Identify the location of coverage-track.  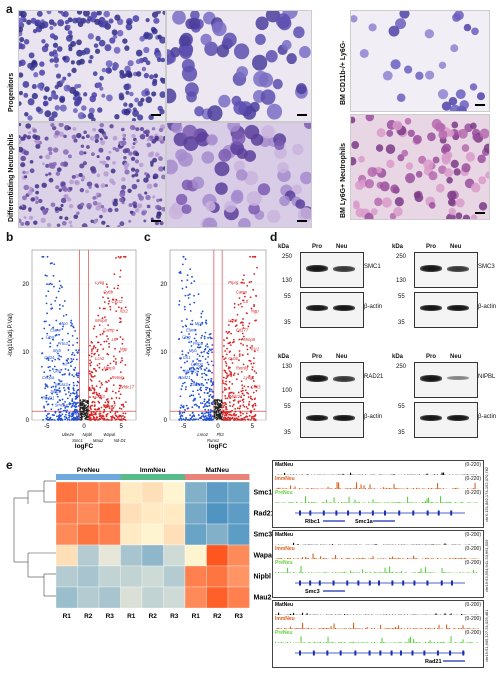
(377, 499).